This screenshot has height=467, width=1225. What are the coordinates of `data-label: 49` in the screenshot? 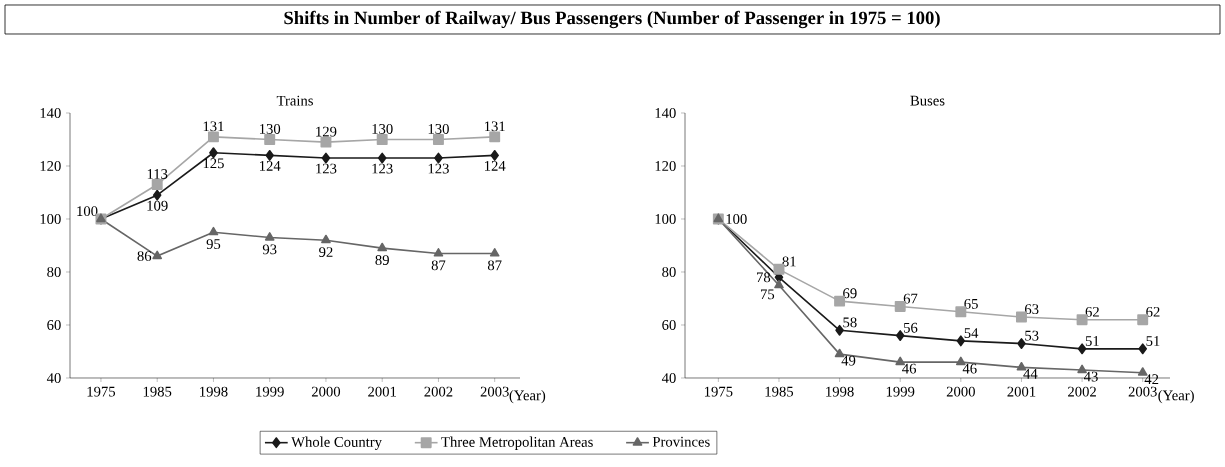 It's located at (848, 360).